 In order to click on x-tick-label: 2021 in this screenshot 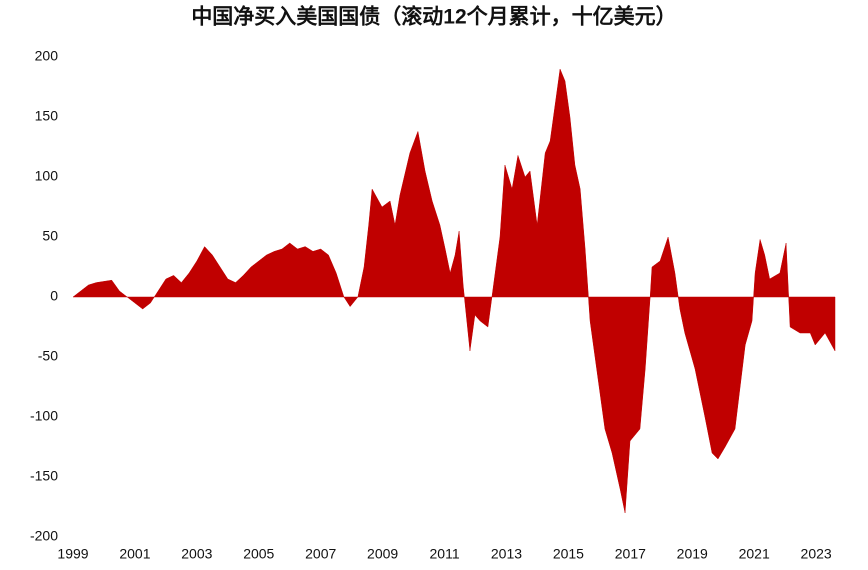, I will do `click(754, 554)`.